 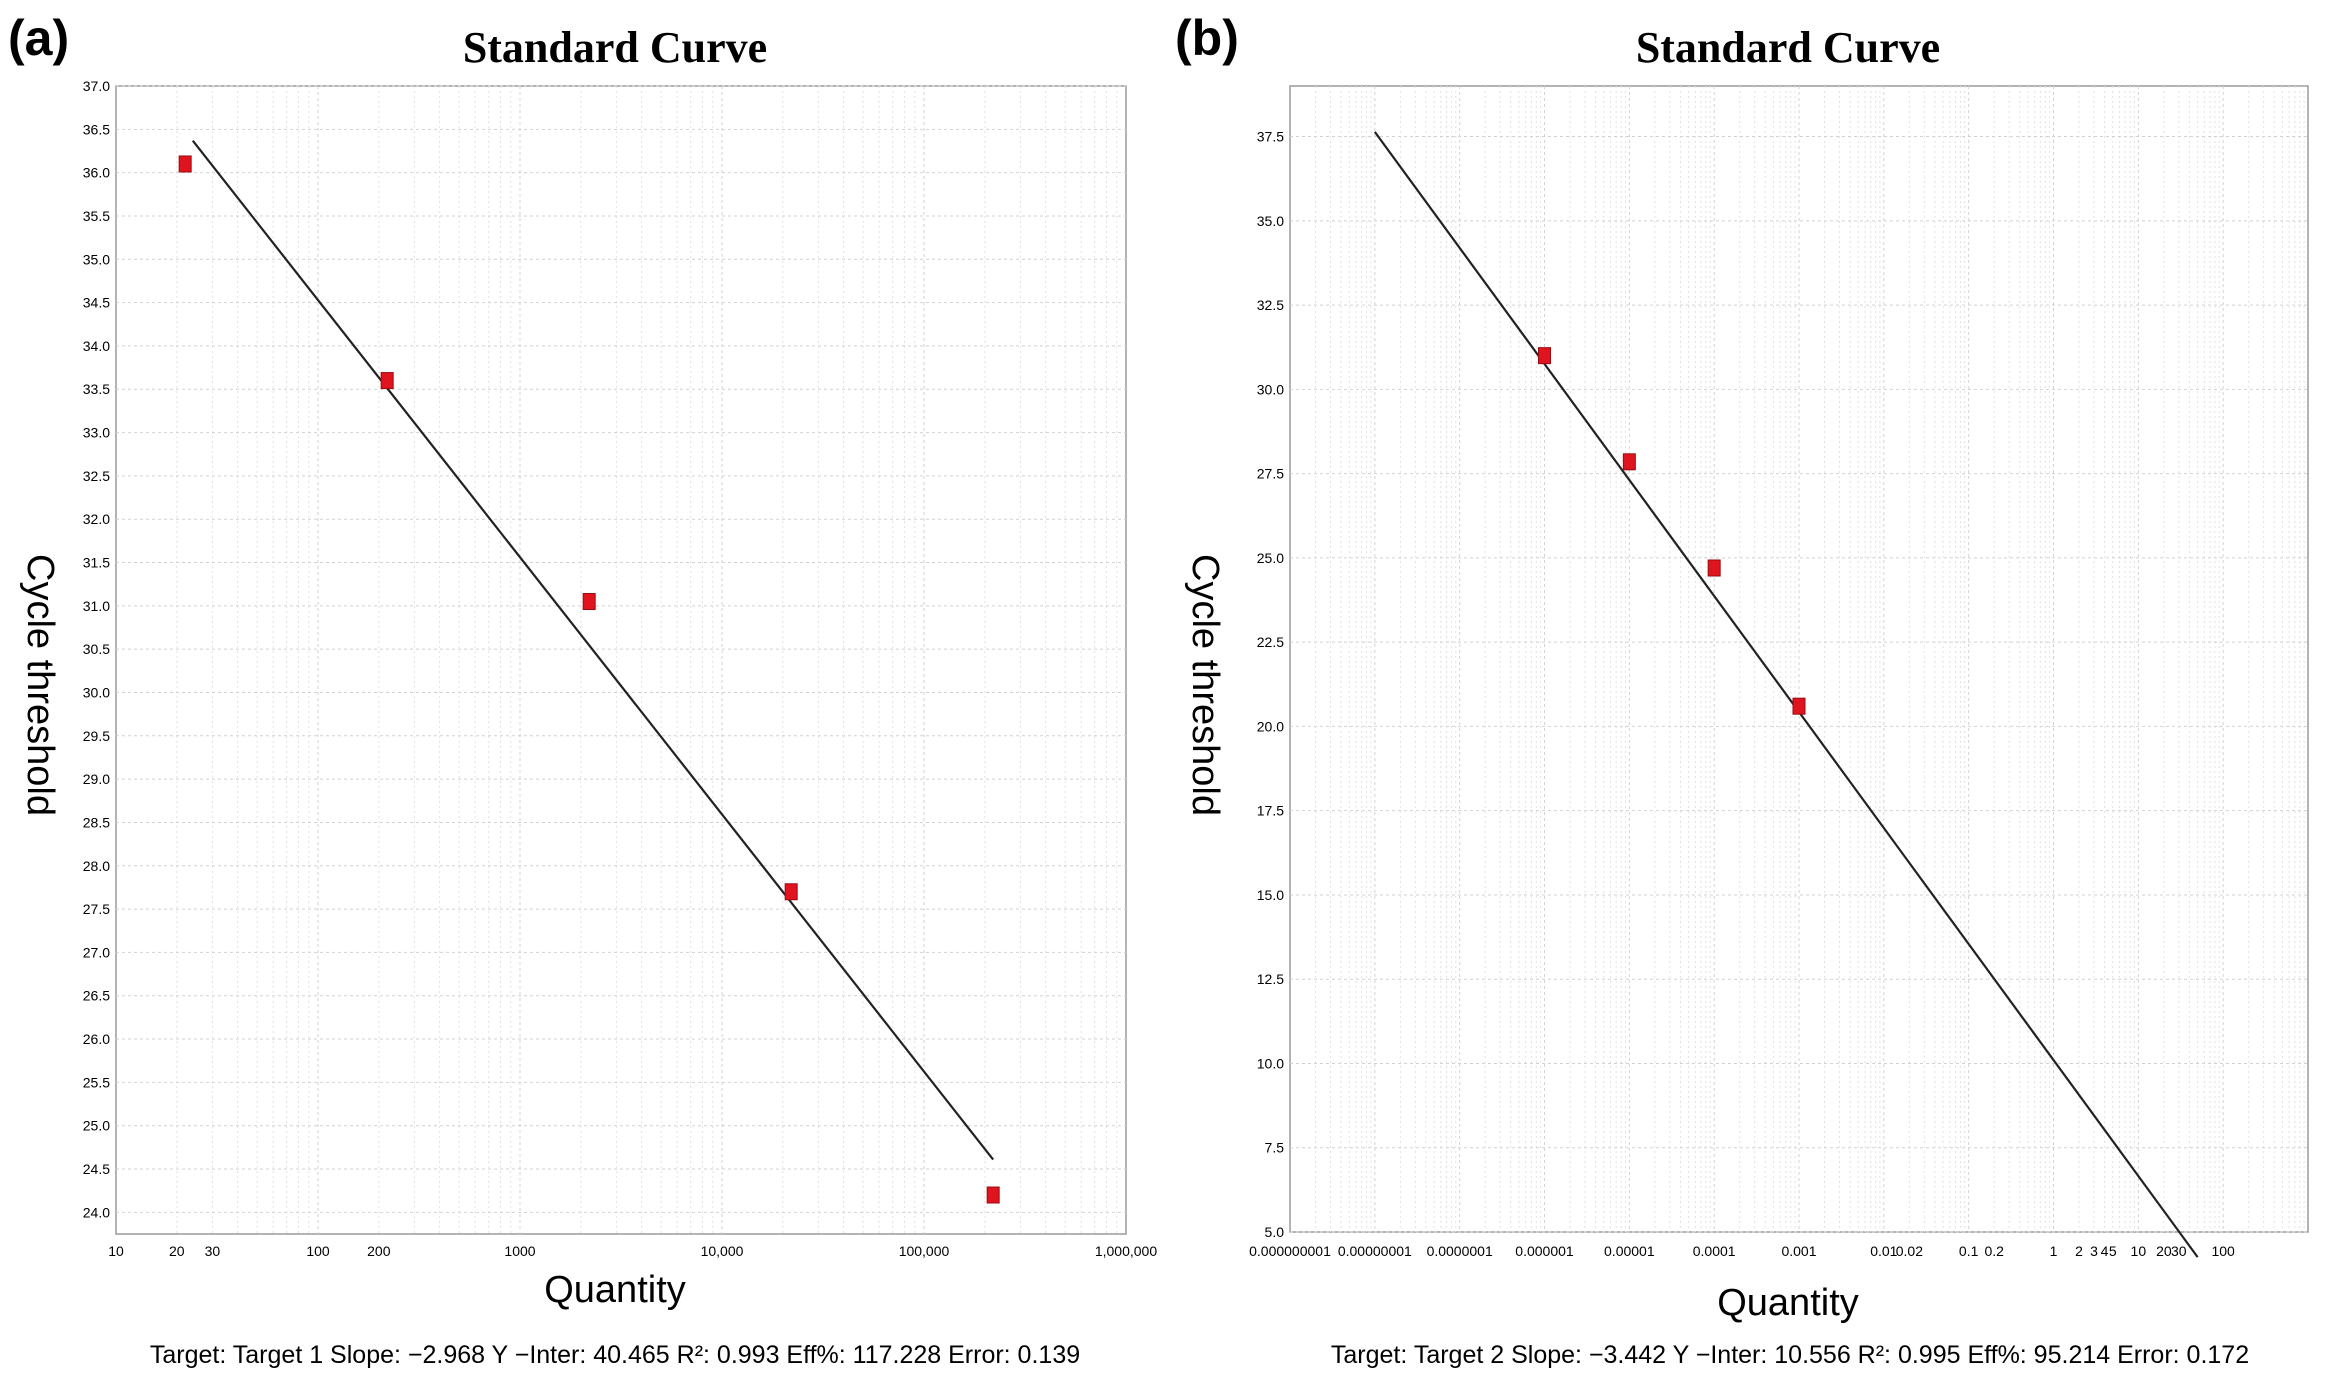 I want to click on y-tick-label: 26.0, so click(x=96, y=1039).